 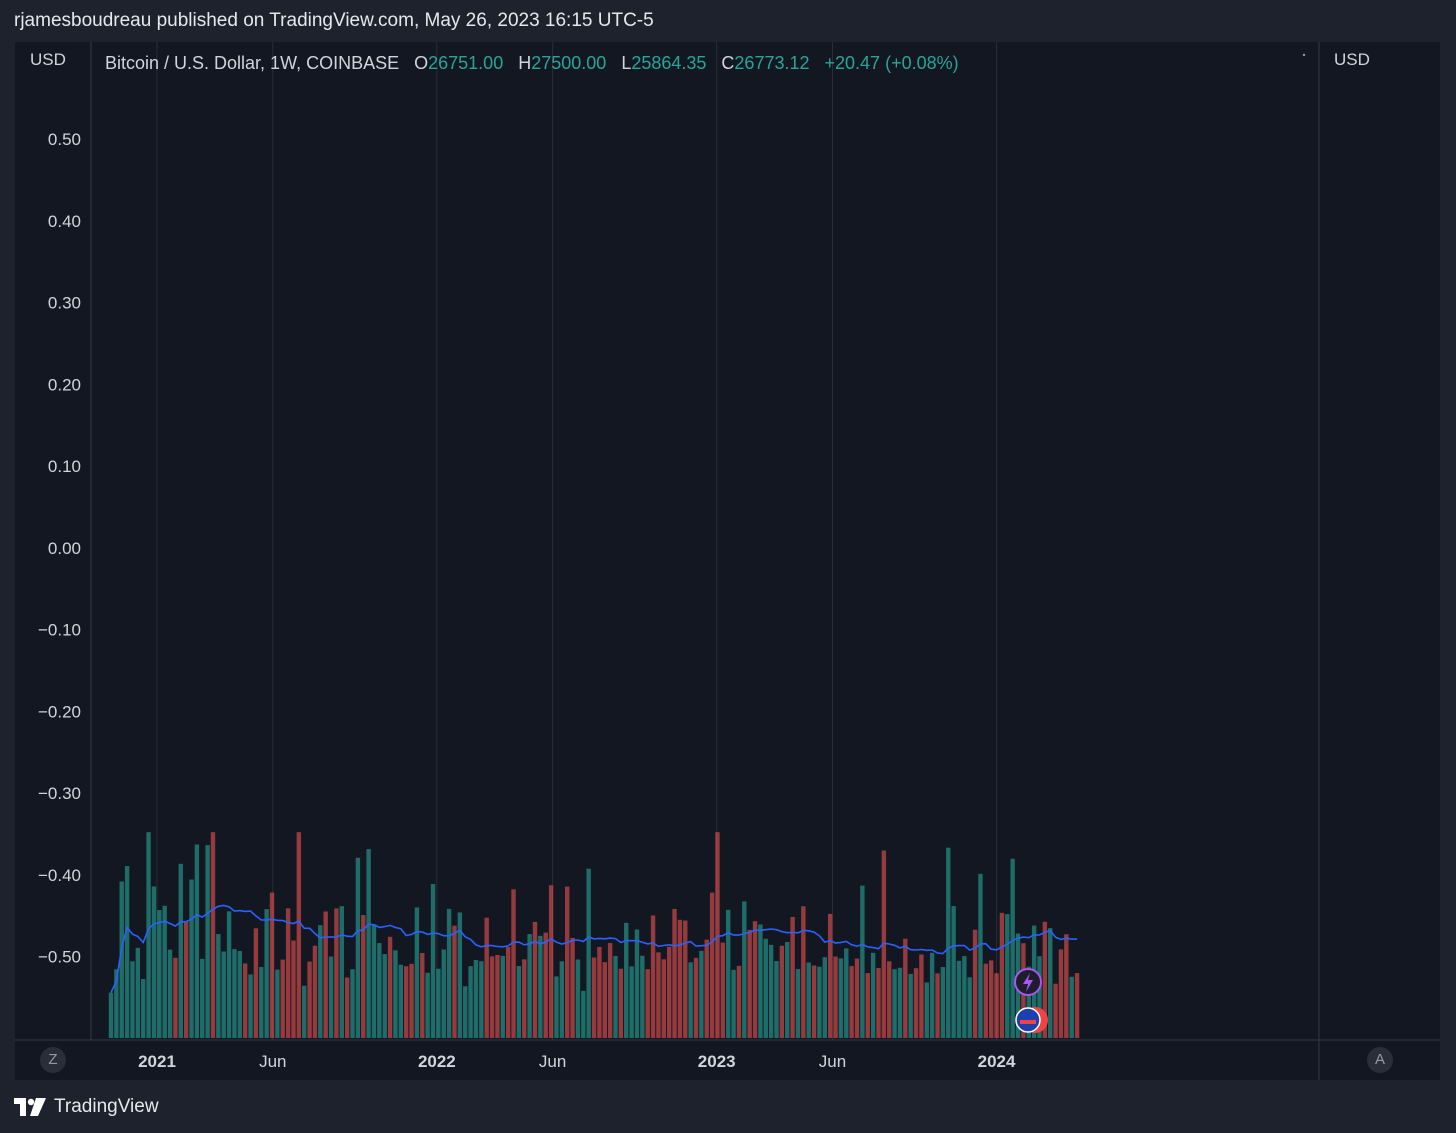 I want to click on legend-high-label: H, so click(x=525, y=63).